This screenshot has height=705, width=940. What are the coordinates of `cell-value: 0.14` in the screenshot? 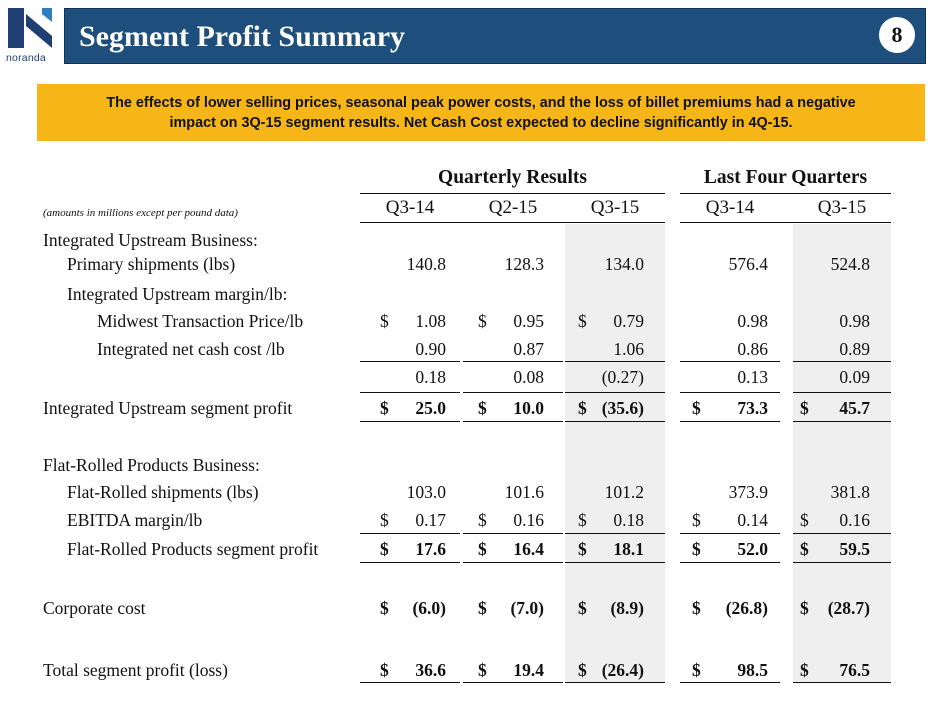 It's located at (752, 520).